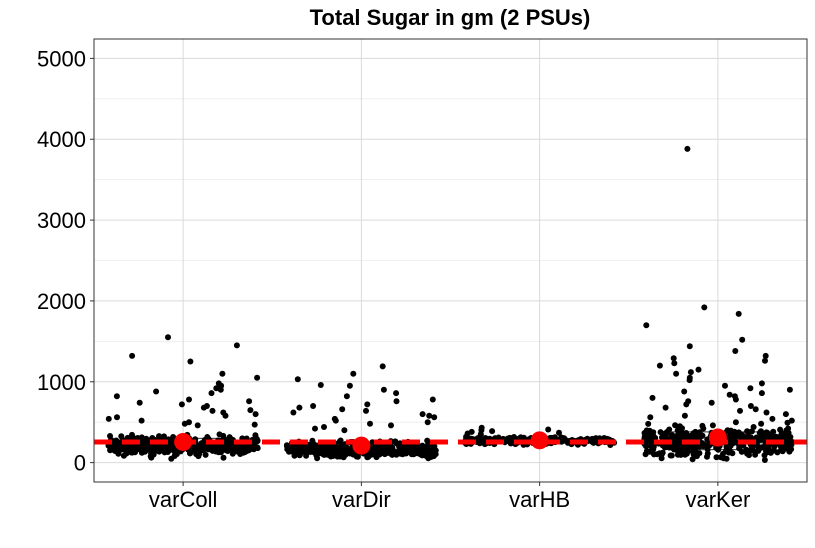 The image size is (815, 548). What do you see at coordinates (61, 301) in the screenshot?
I see `y-tick-label: 2000` at bounding box center [61, 301].